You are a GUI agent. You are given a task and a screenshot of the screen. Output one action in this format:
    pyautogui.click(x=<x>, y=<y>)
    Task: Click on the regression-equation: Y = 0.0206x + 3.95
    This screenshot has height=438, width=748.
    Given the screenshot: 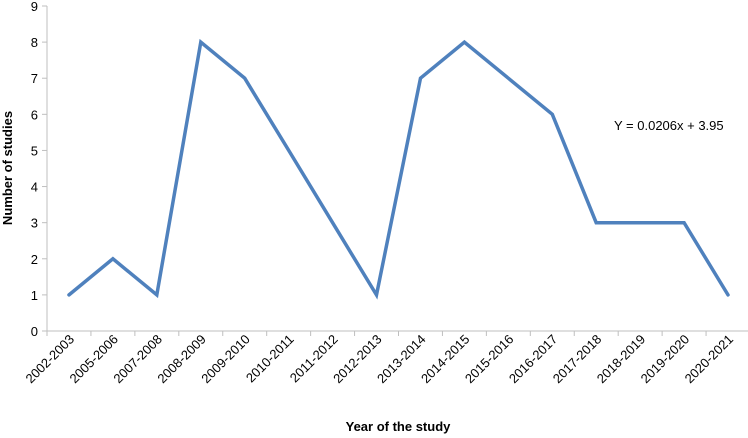 What is the action you would take?
    pyautogui.click(x=669, y=125)
    